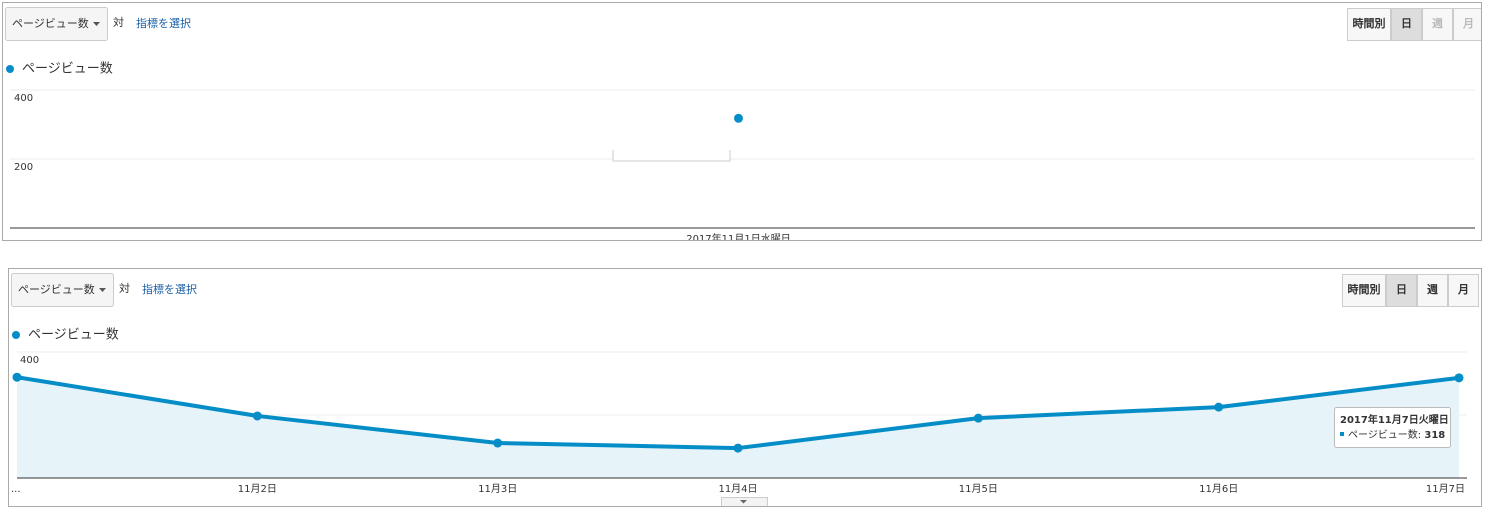 The image size is (1485, 509). I want to click on x-tick-label: 11月6日, so click(1218, 489).